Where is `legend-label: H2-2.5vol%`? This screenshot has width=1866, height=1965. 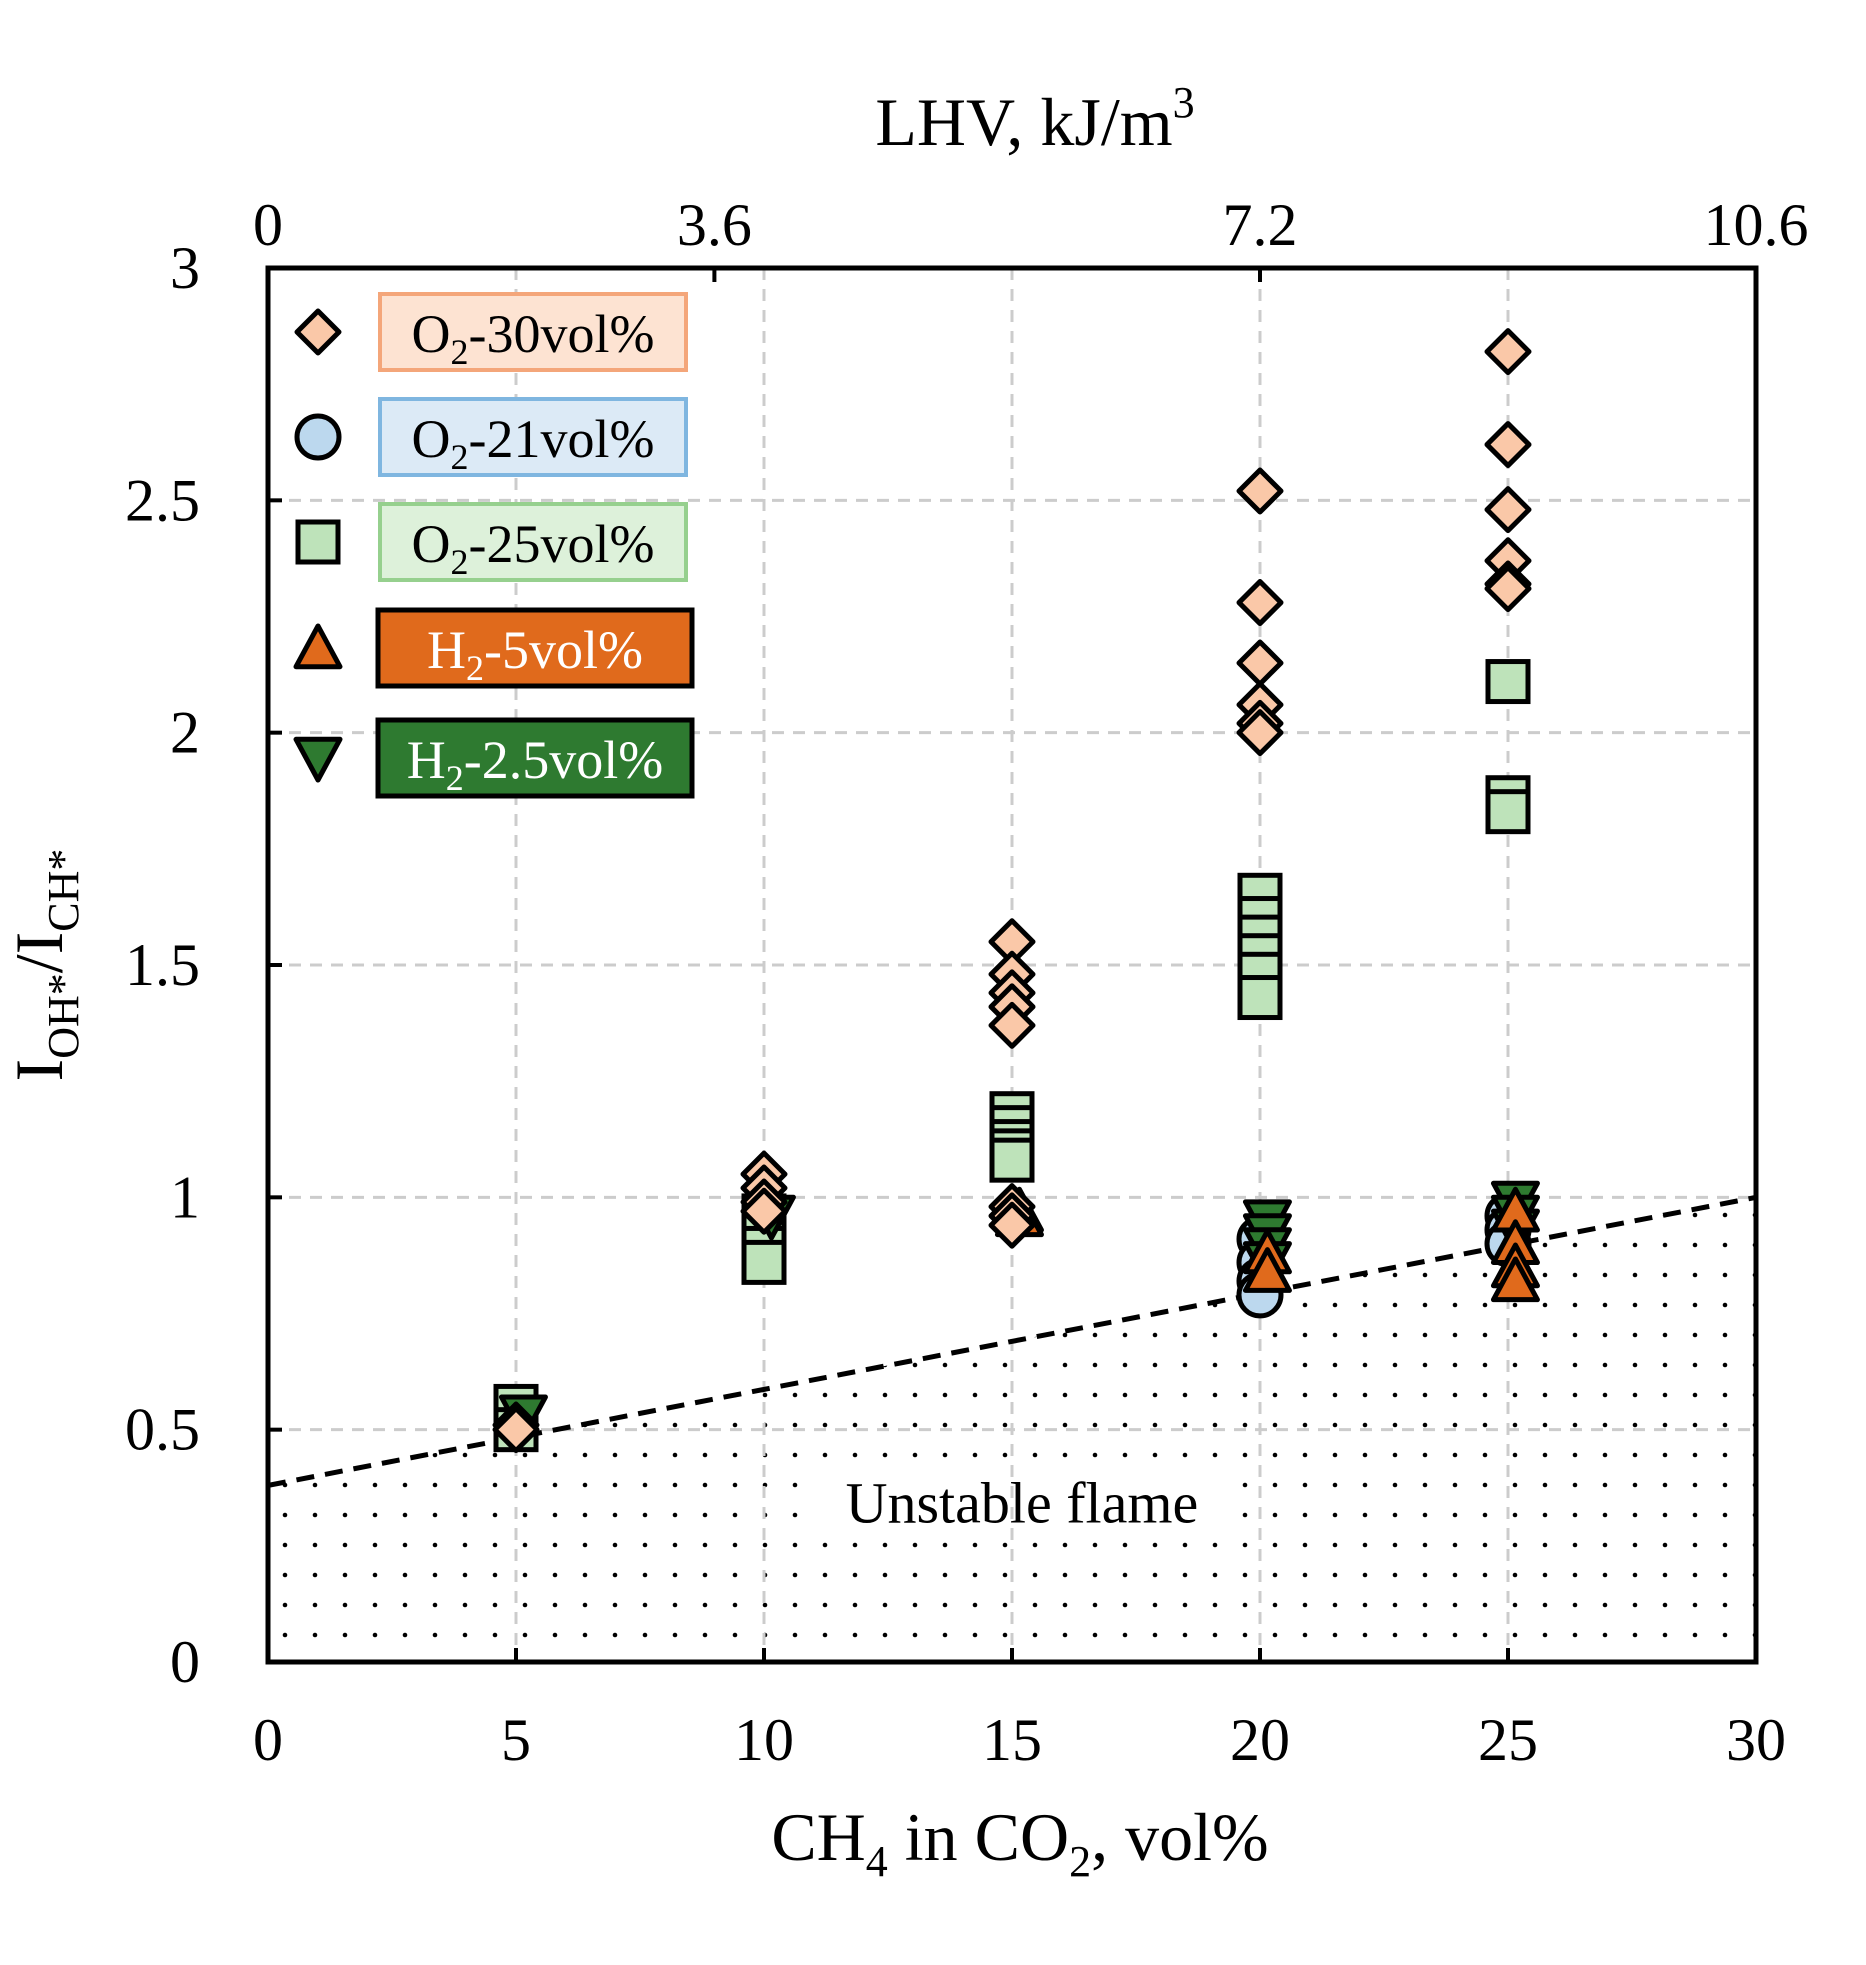 legend-label: H2-2.5vol% is located at coordinates (535, 764).